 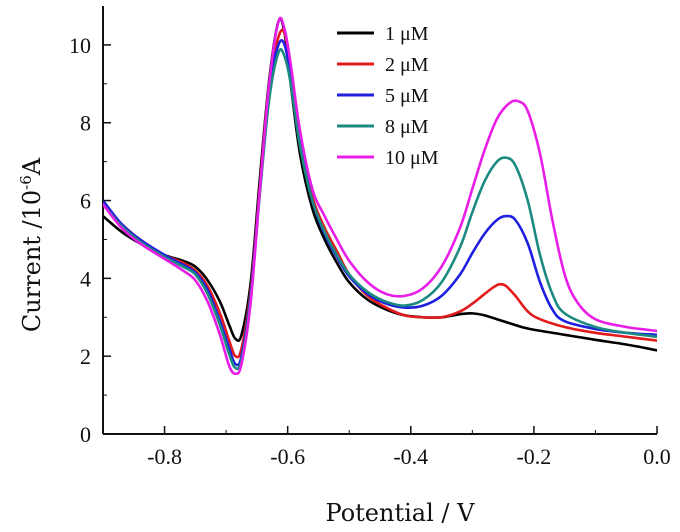 What do you see at coordinates (85, 434) in the screenshot?
I see `y-tick-label: 0` at bounding box center [85, 434].